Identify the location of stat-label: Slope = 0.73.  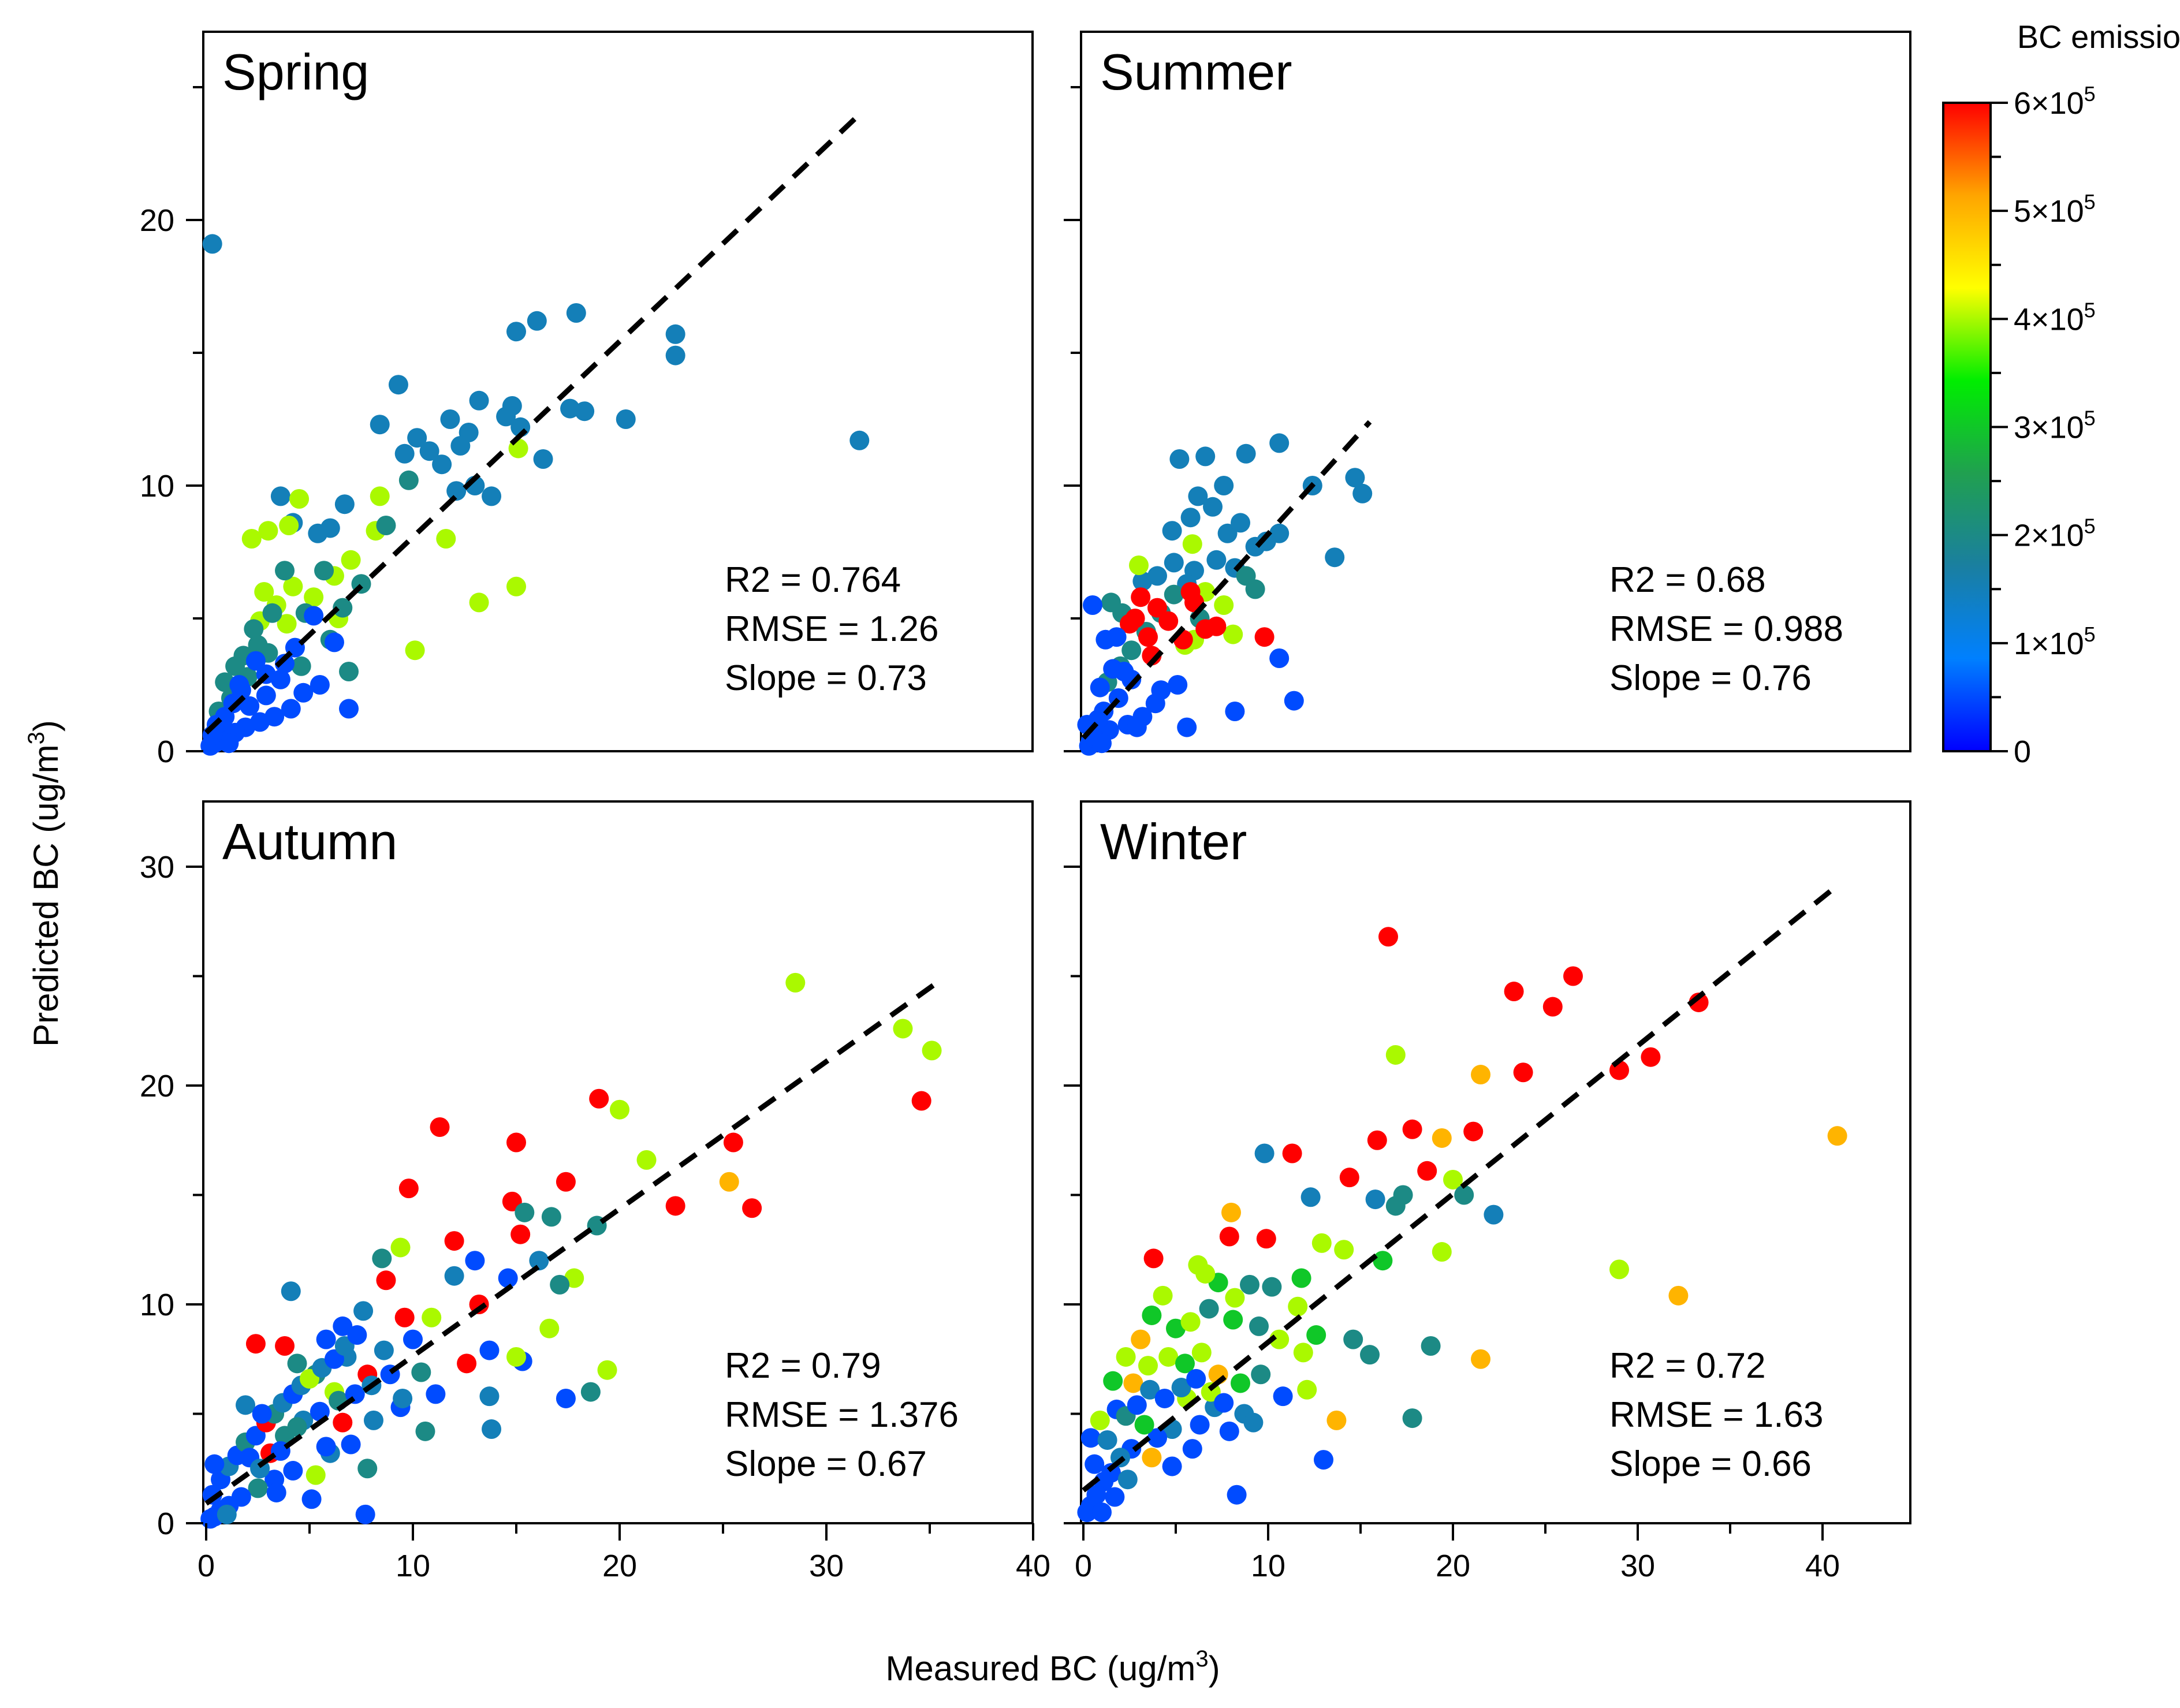
(826, 678).